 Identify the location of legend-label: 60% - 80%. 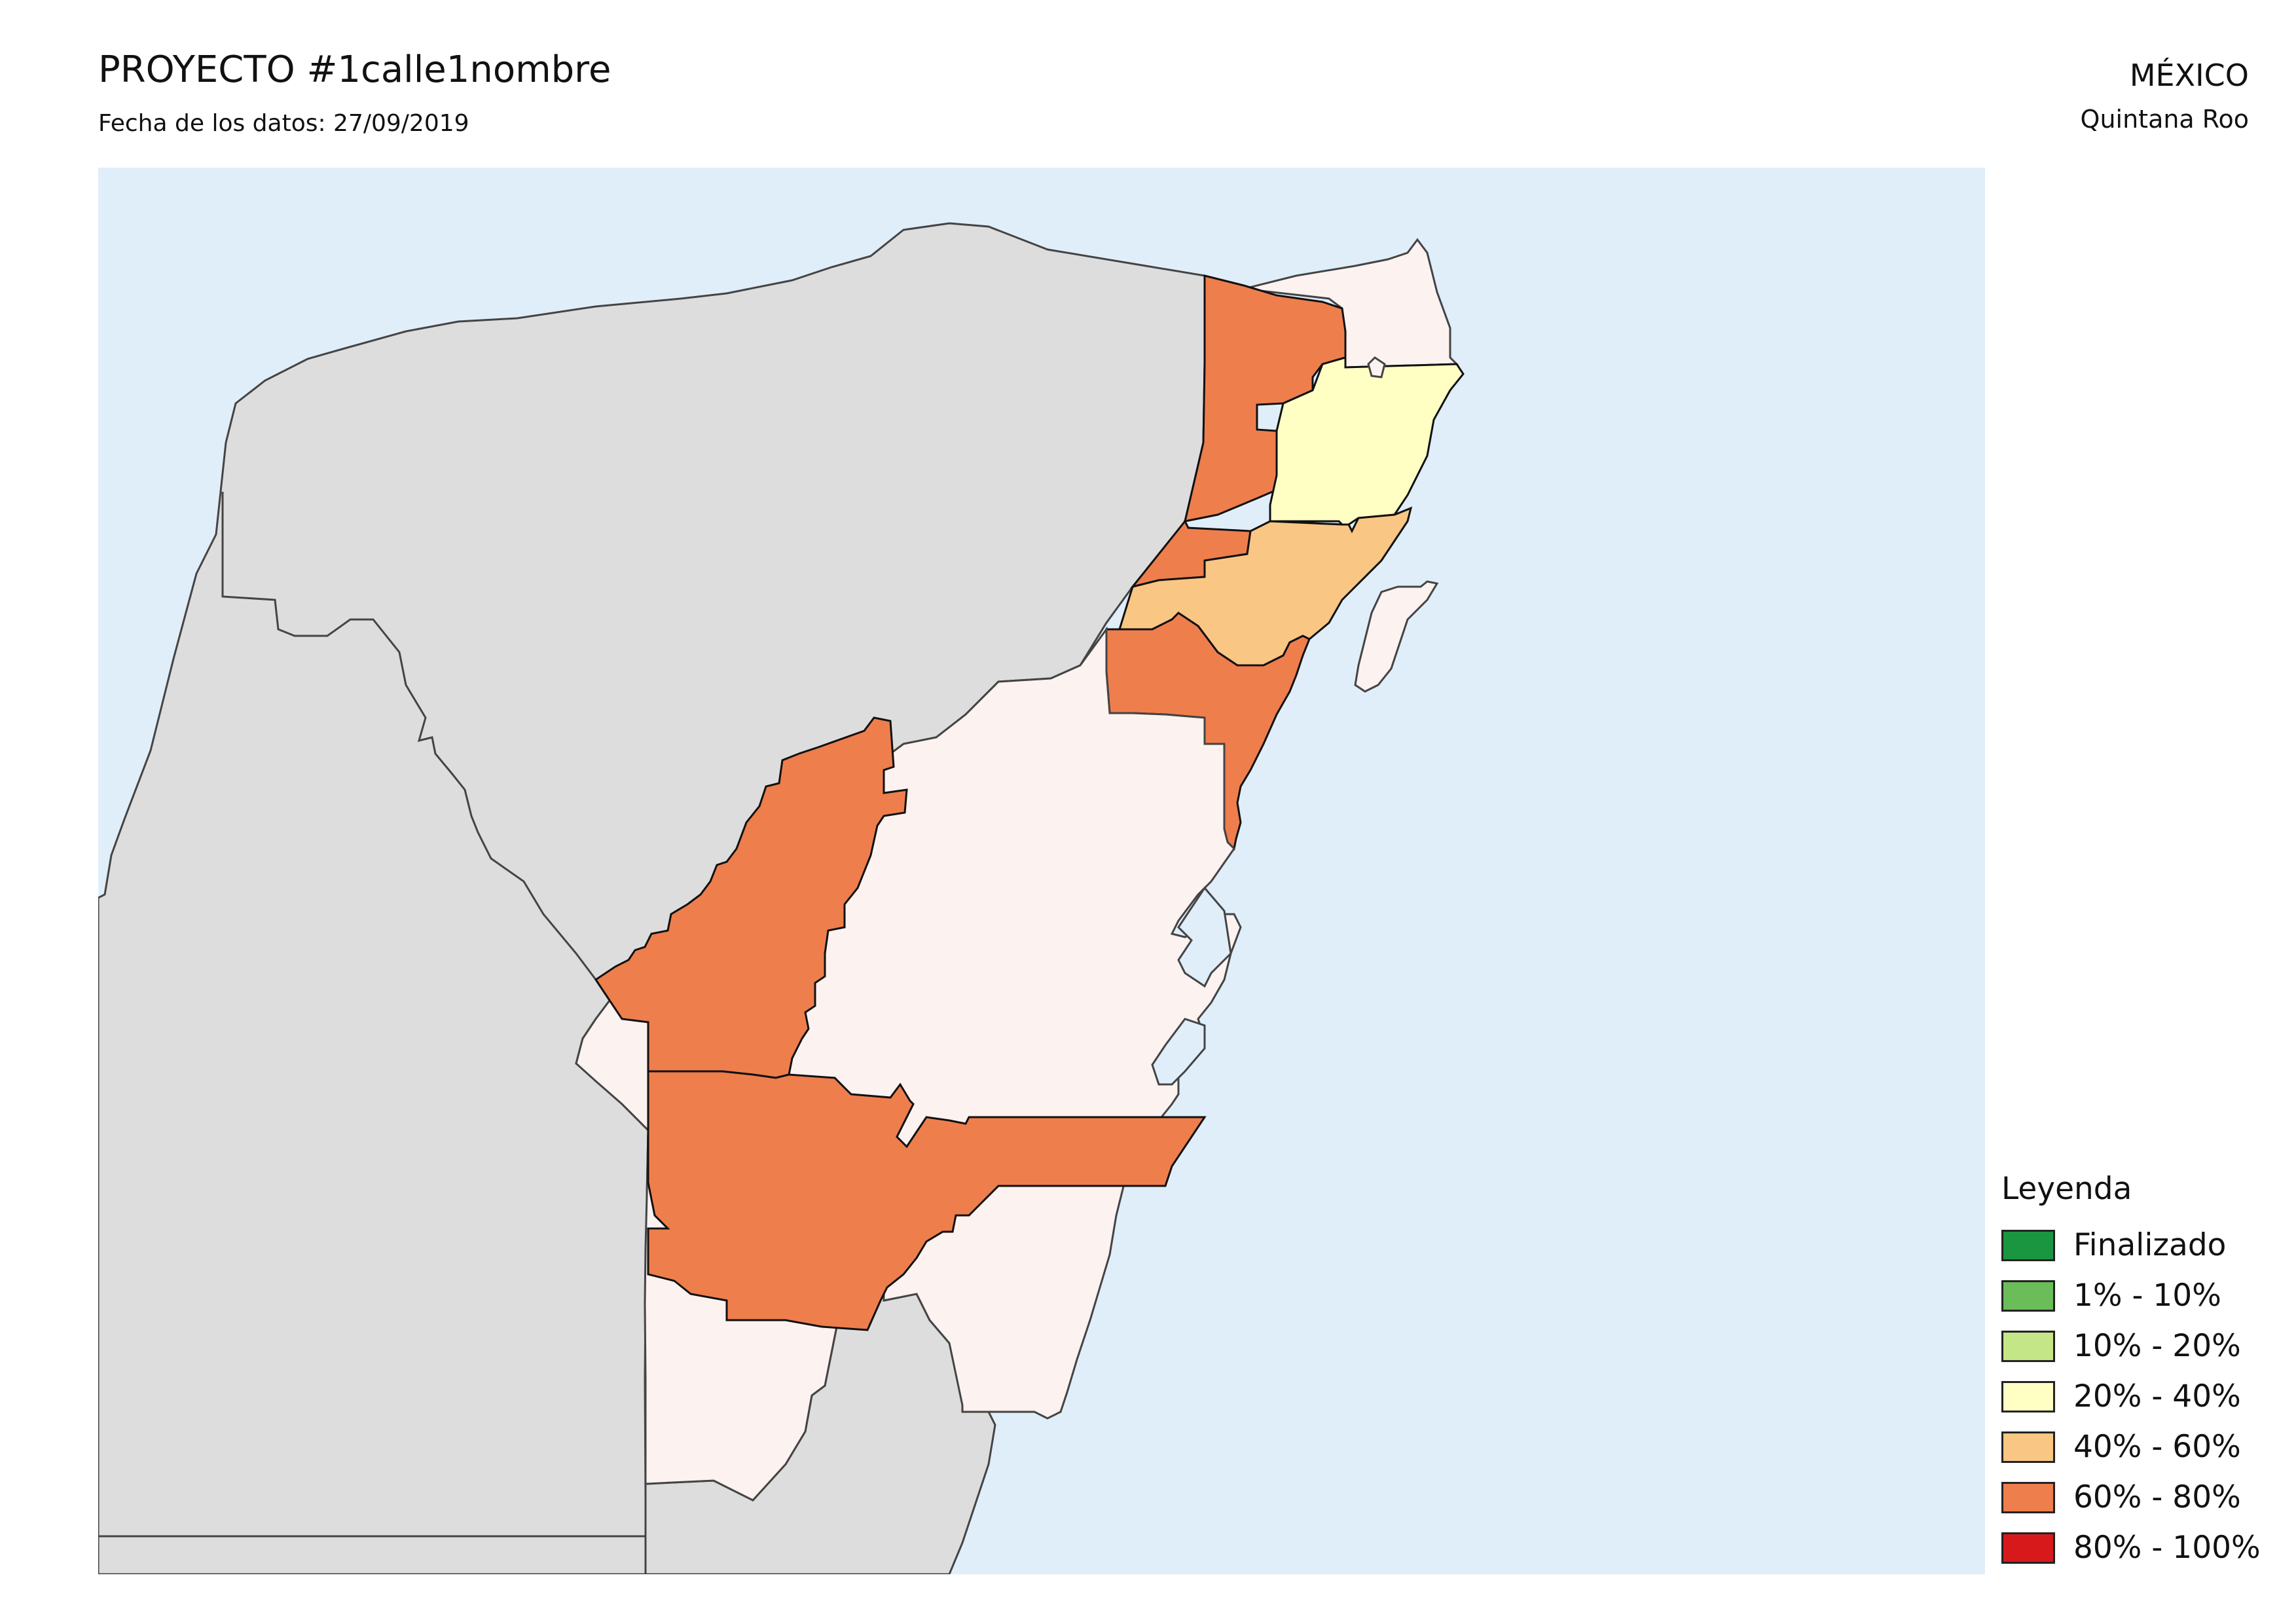
(2157, 1497).